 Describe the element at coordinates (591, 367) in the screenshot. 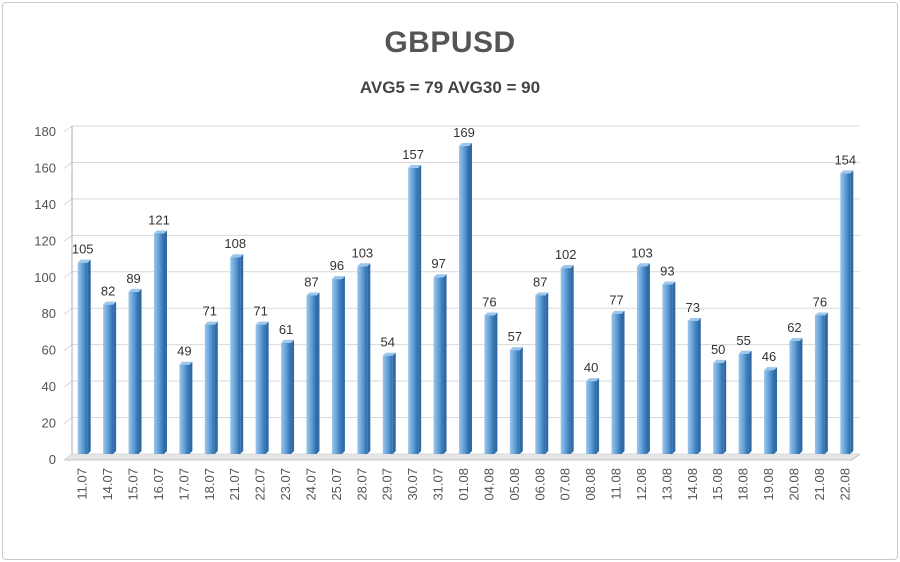

I see `data-label: 40` at that location.